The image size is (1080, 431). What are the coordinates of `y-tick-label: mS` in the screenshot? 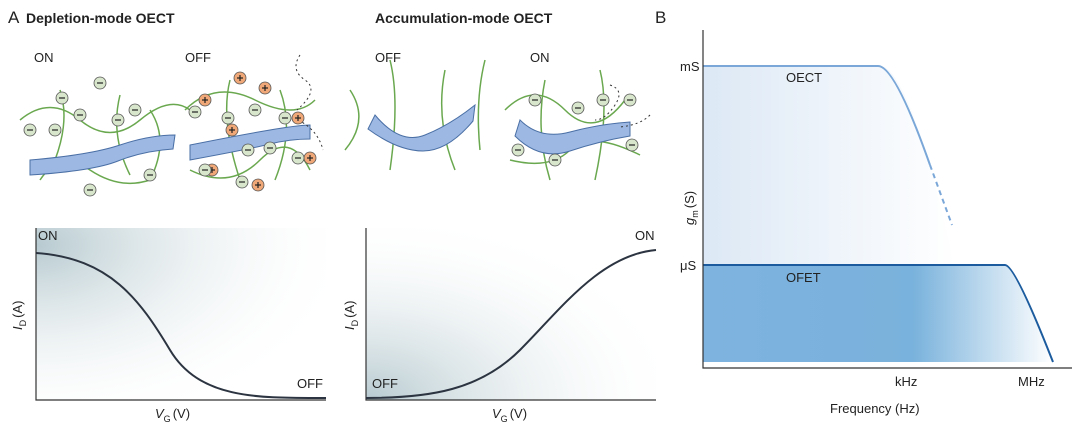 It's located at (690, 66).